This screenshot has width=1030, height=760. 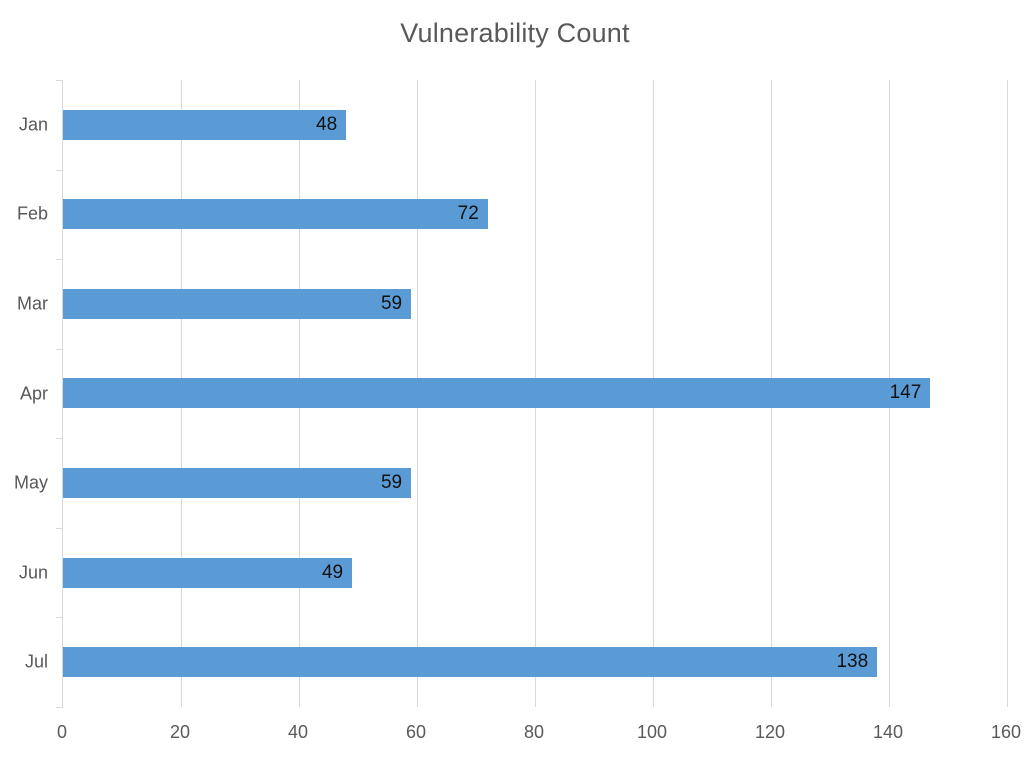 I want to click on bar-jun: 49, so click(x=208, y=572).